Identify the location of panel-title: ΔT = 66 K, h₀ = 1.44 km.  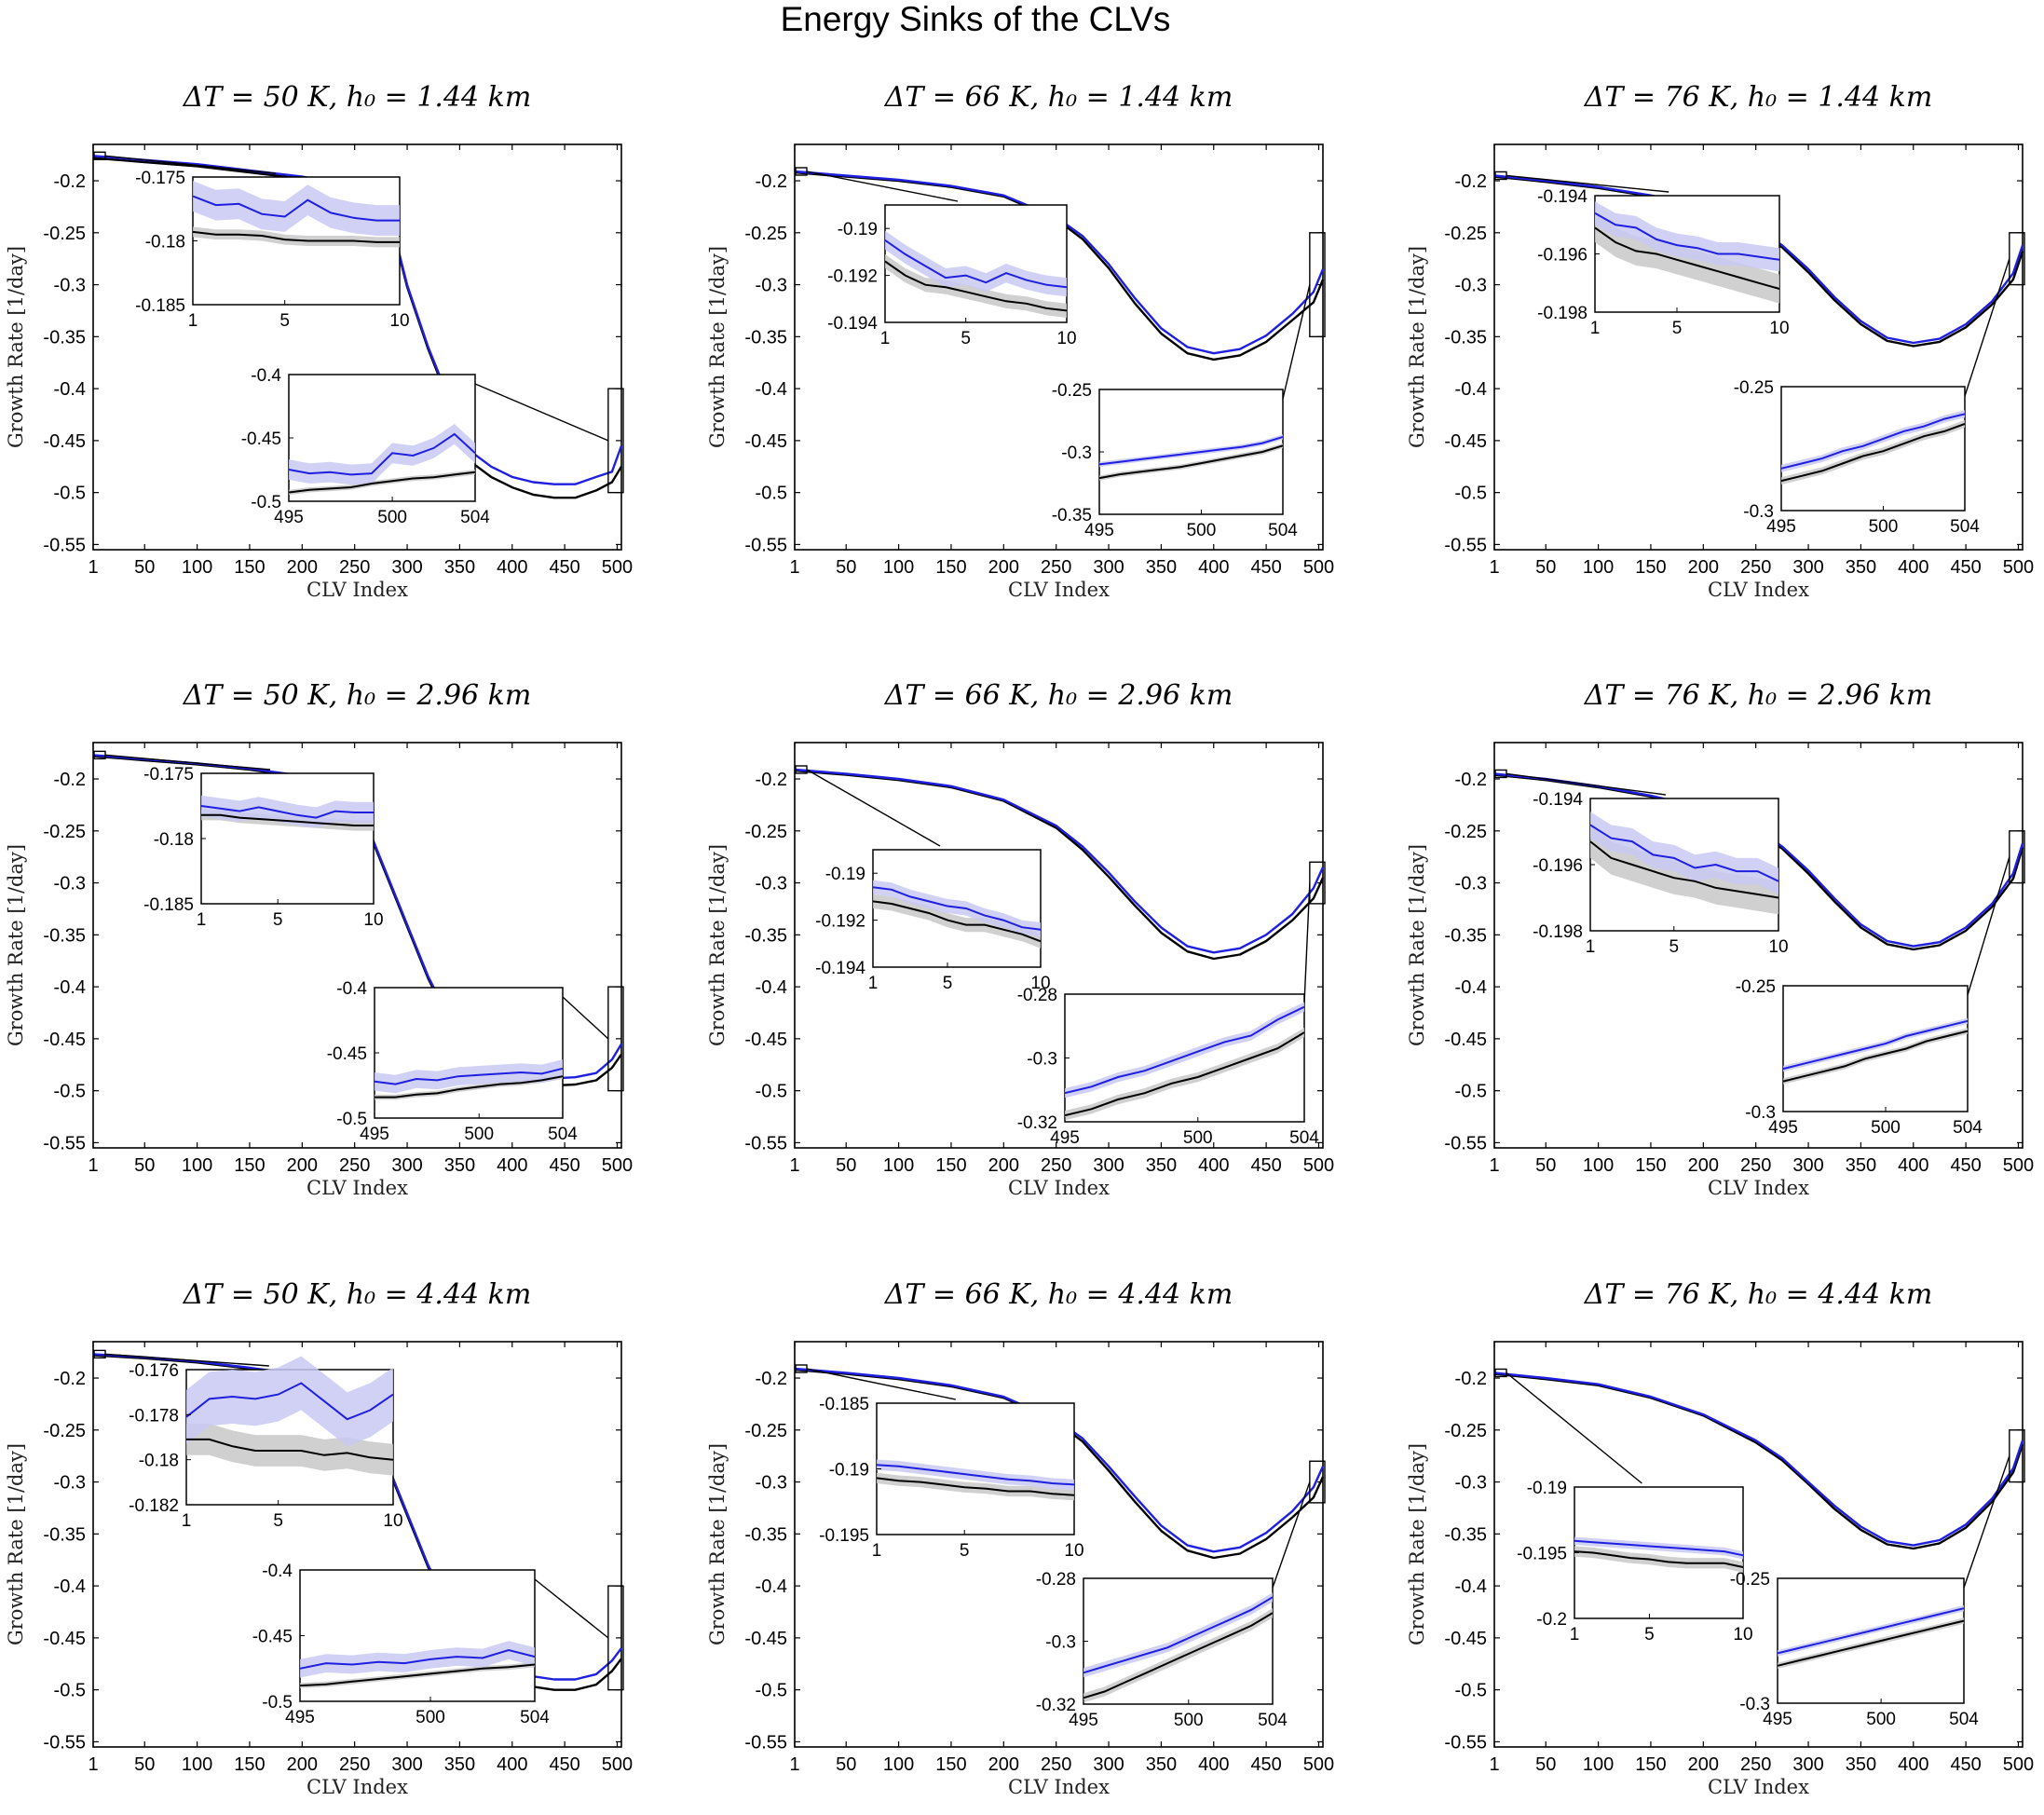
(1058, 97).